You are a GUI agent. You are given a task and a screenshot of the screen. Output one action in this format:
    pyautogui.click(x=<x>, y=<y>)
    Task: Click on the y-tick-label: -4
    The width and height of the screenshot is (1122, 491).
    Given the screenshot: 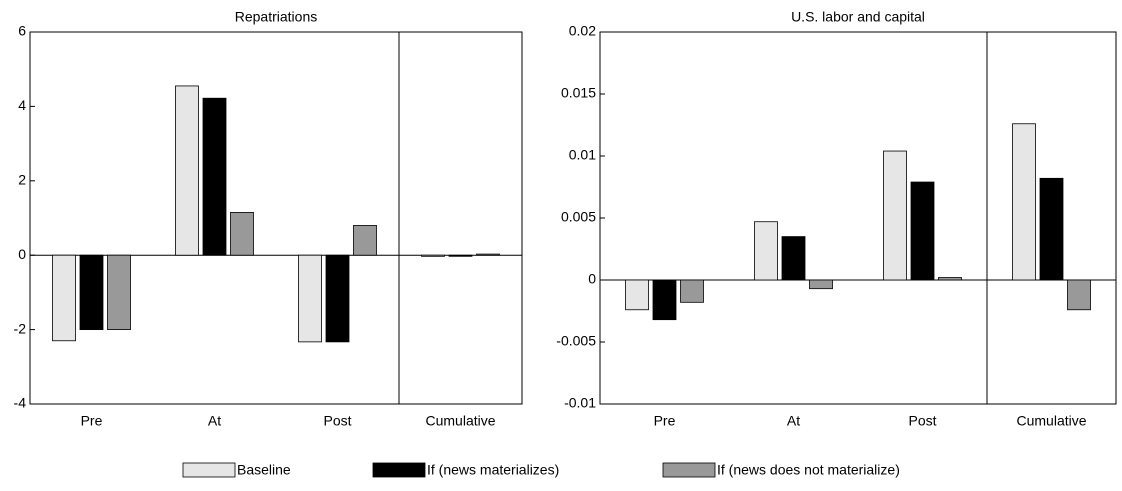 What is the action you would take?
    pyautogui.click(x=20, y=403)
    